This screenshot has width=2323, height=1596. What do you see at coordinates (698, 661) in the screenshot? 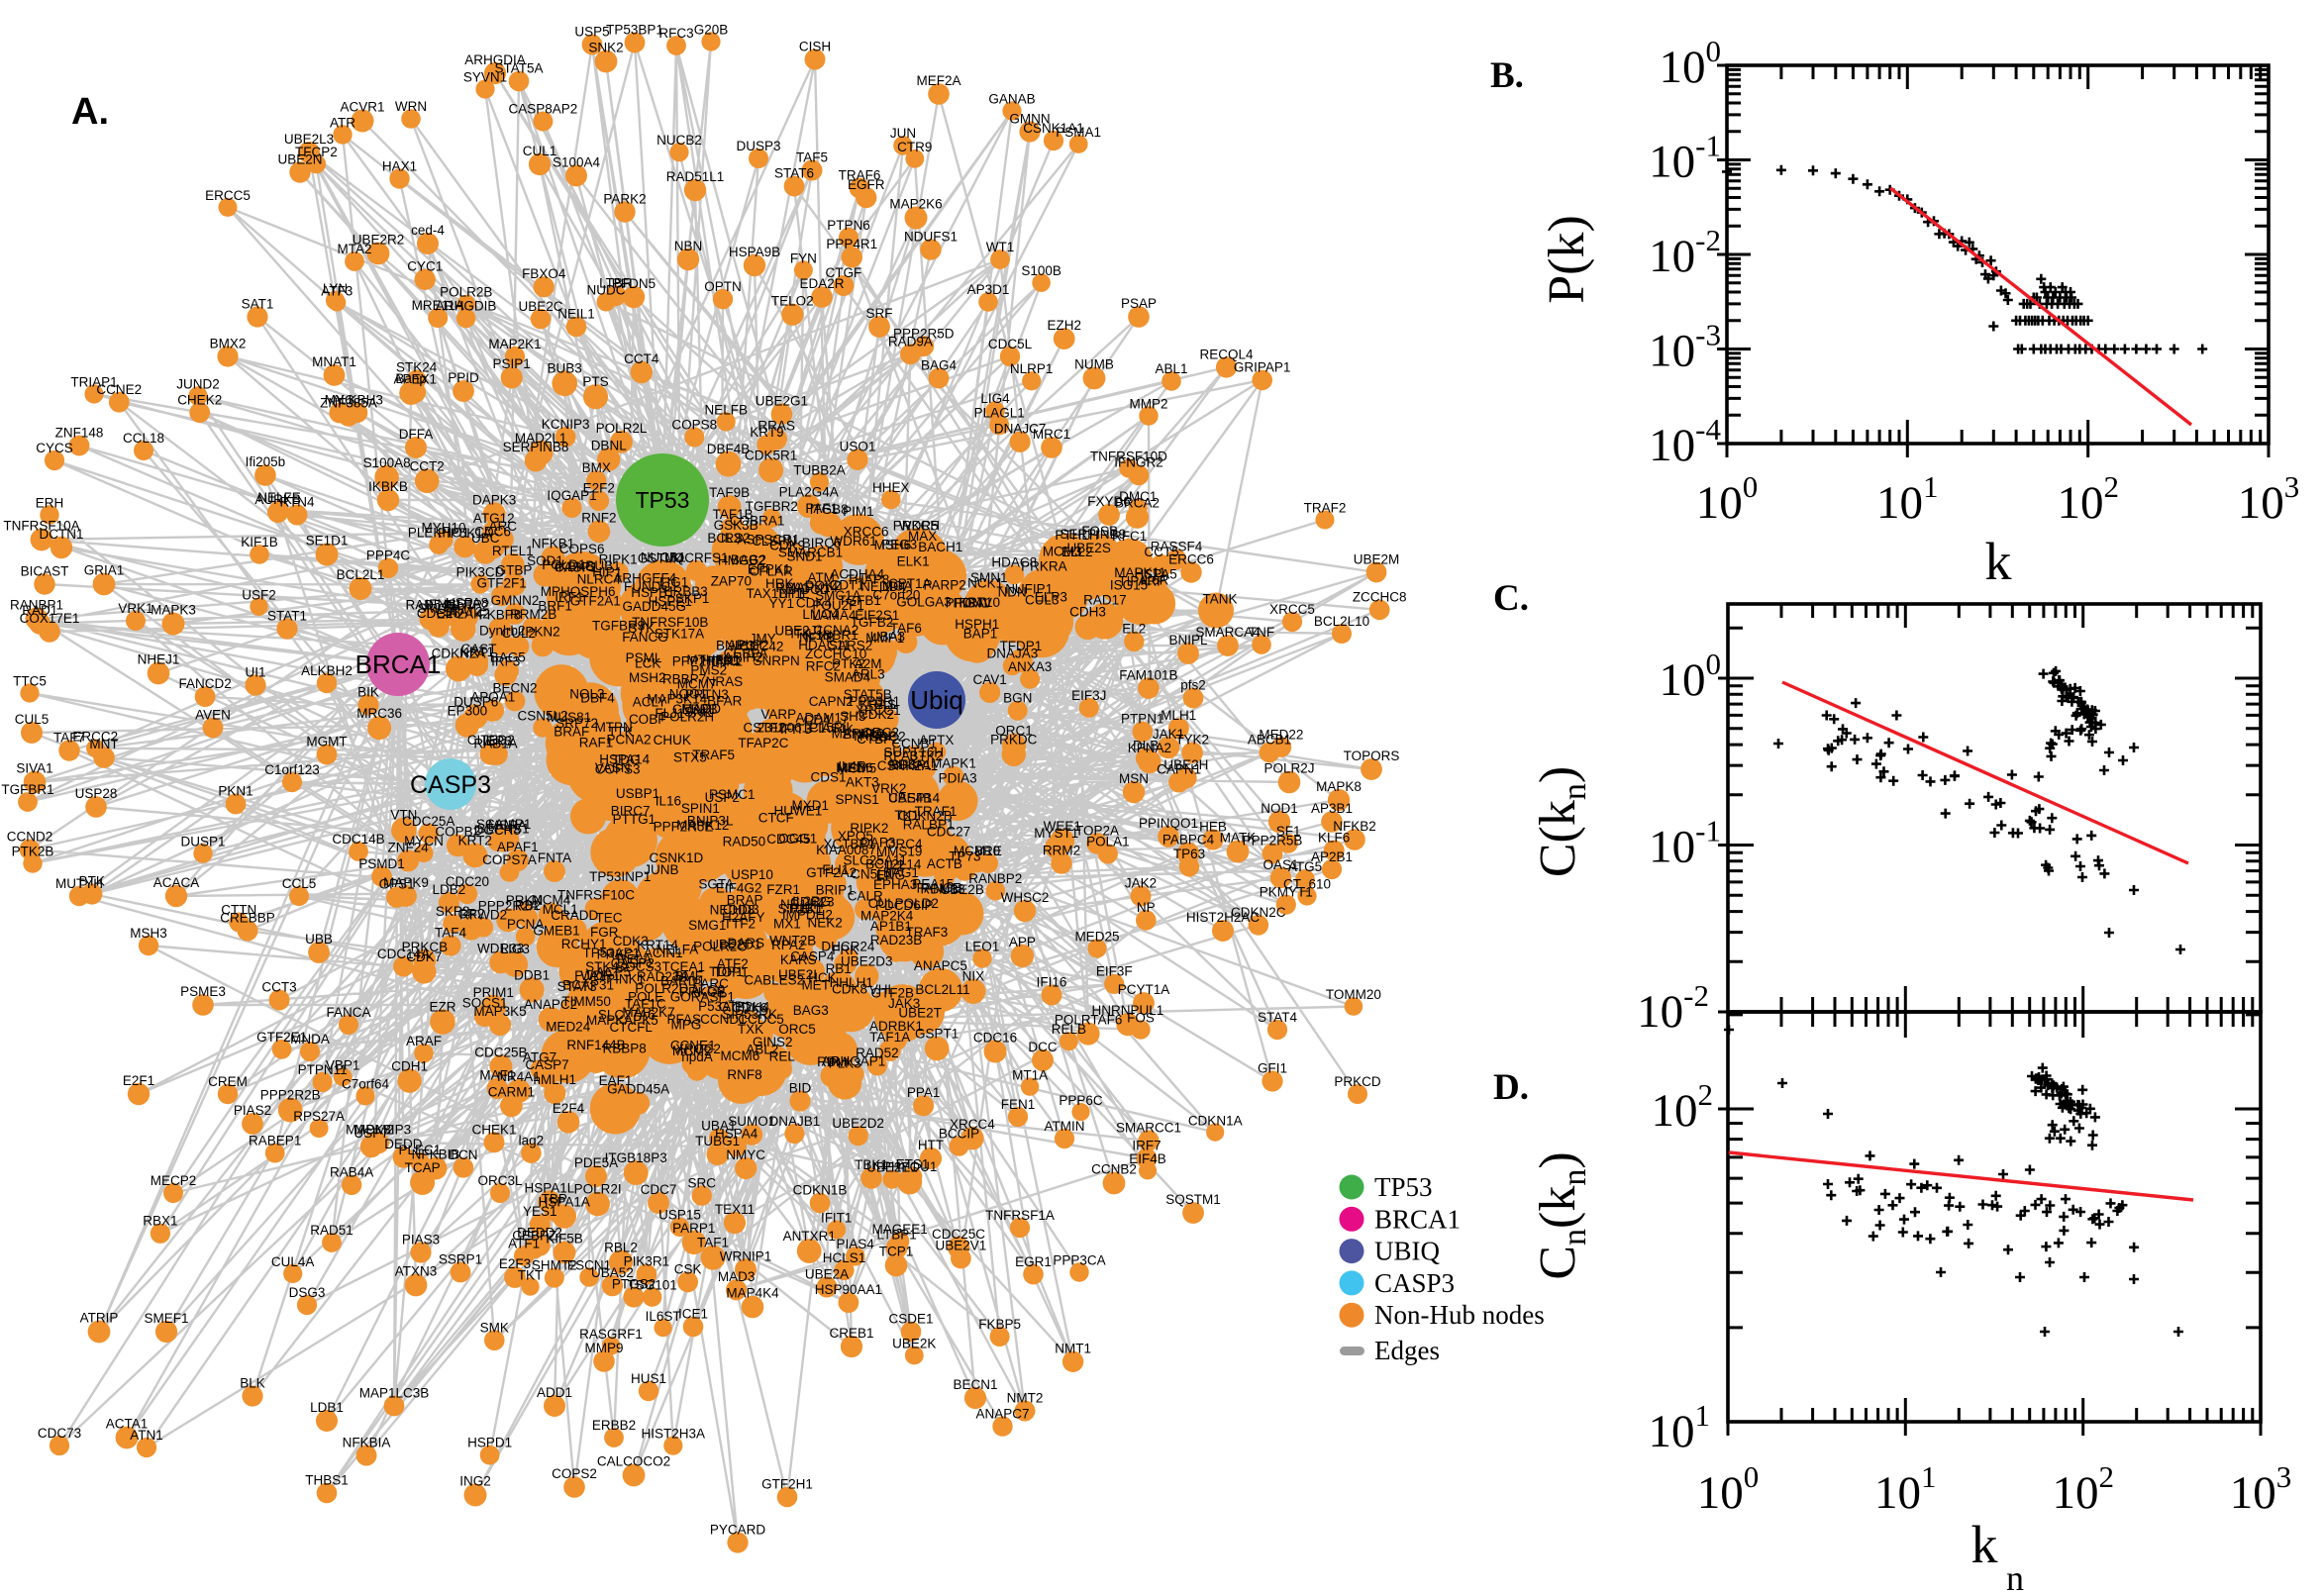
I see `svg-text: PPP2R4` at bounding box center [698, 661].